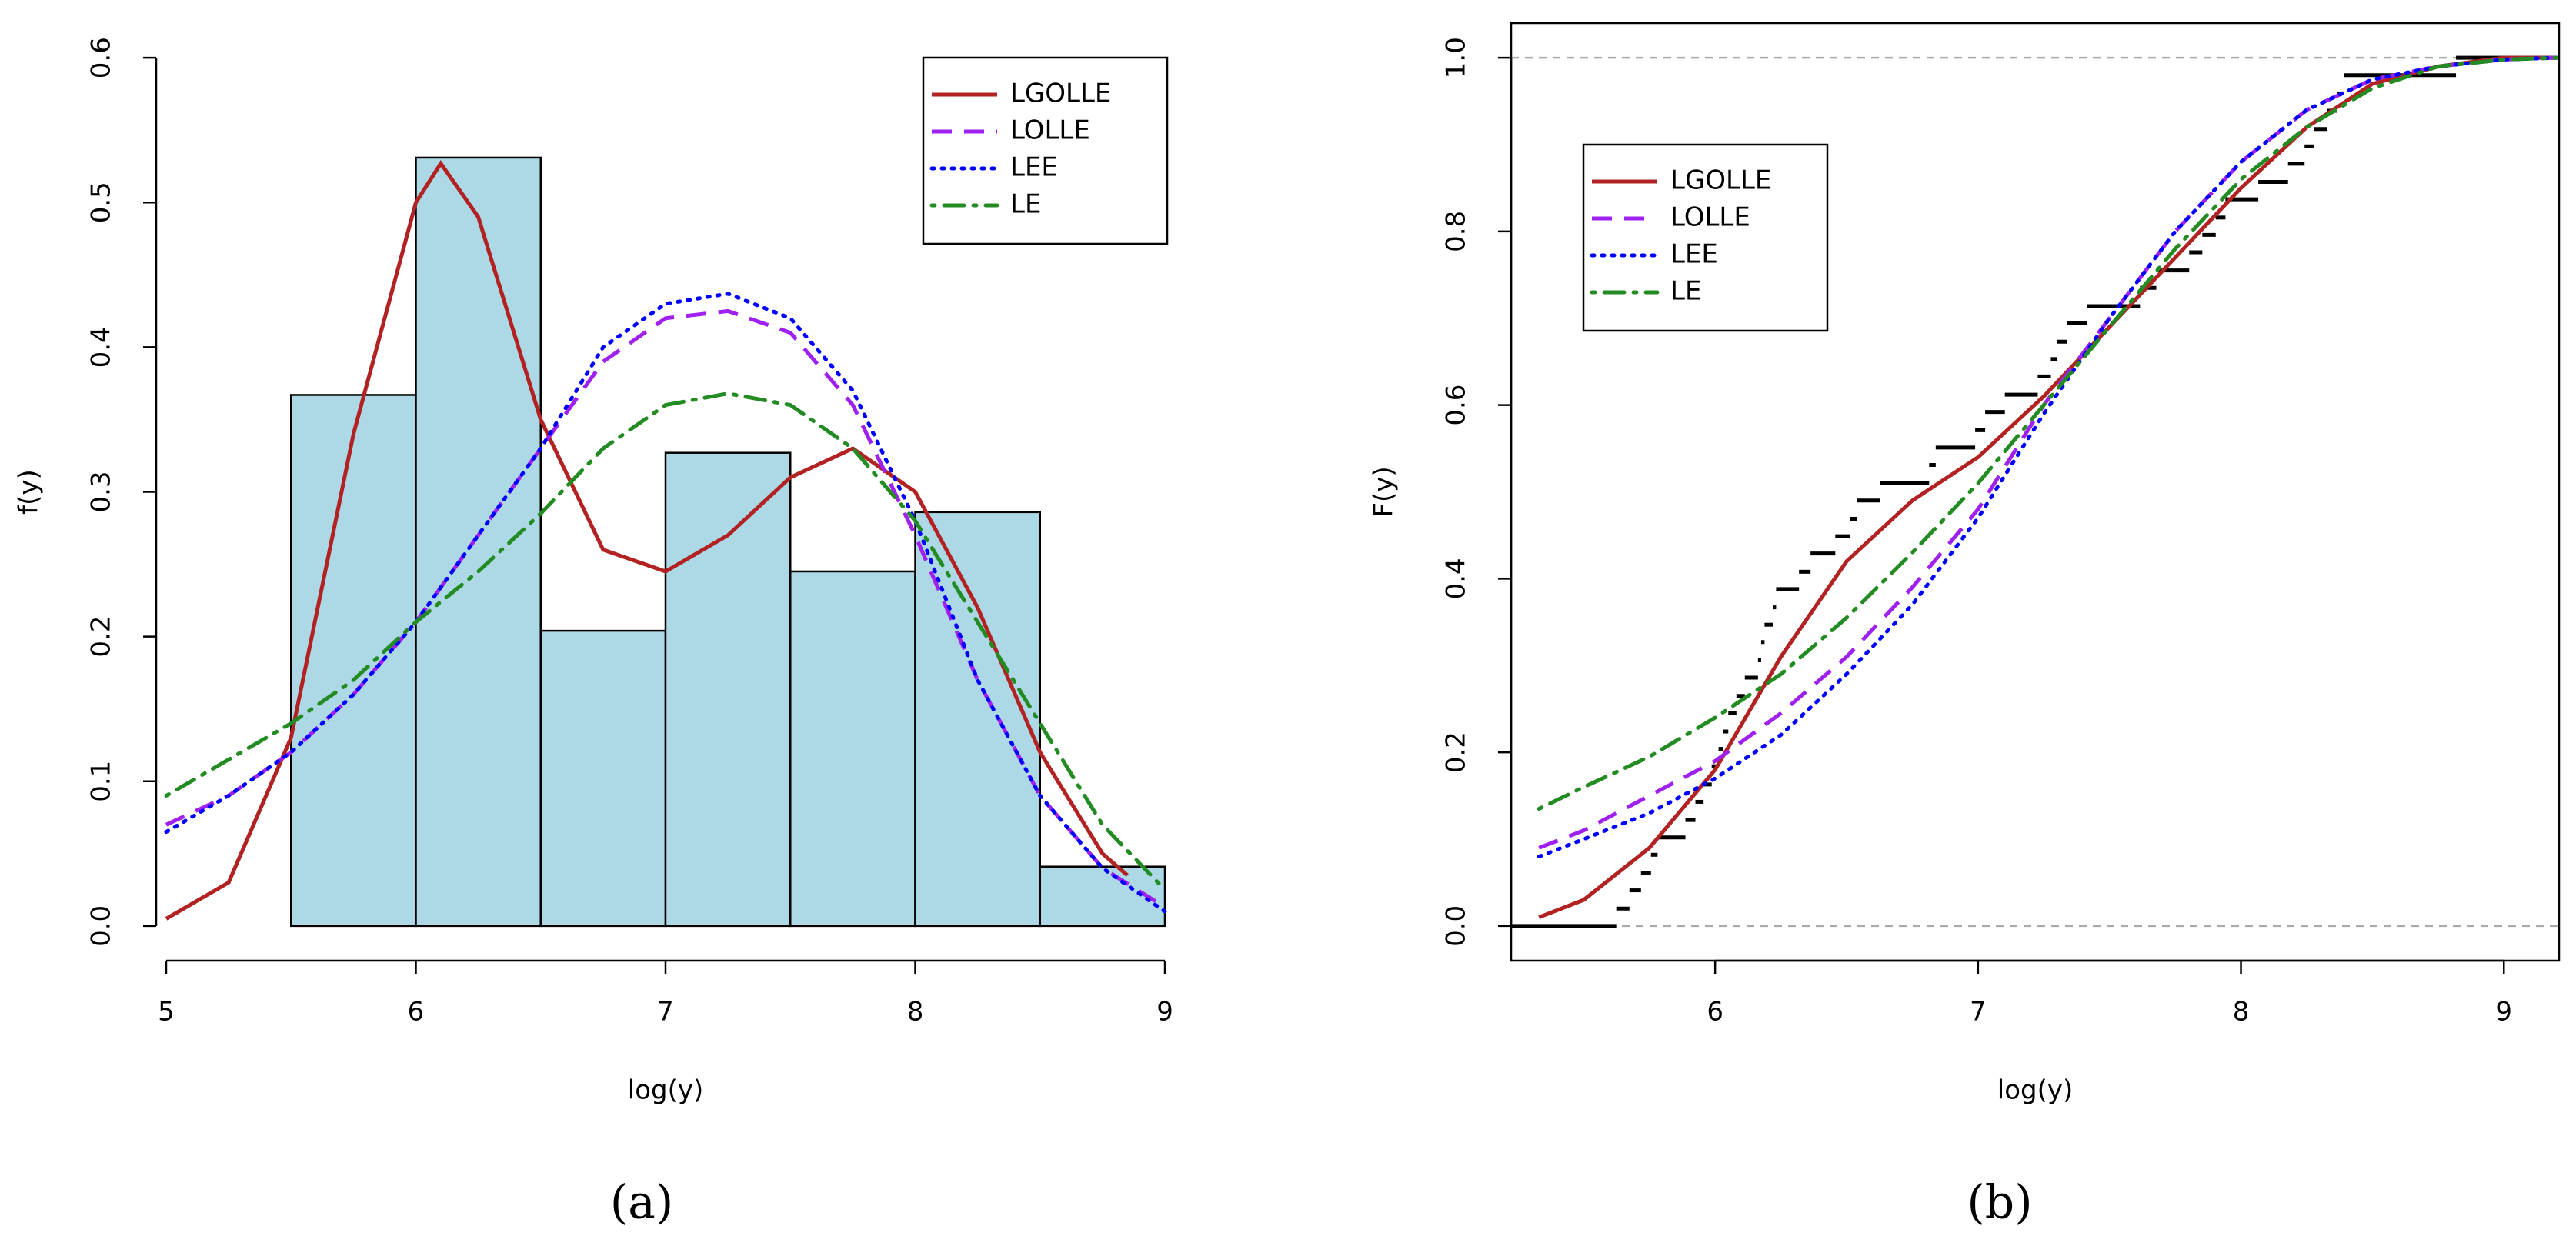  Describe the element at coordinates (1456, 57) in the screenshot. I see `y-tick-label: 1.0` at that location.